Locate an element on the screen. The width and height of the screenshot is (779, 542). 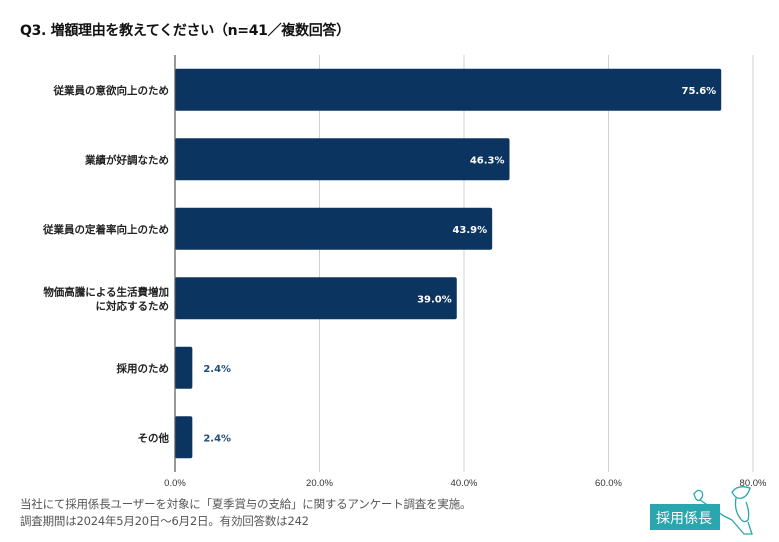
category-label: 採用のため is located at coordinates (143, 368).